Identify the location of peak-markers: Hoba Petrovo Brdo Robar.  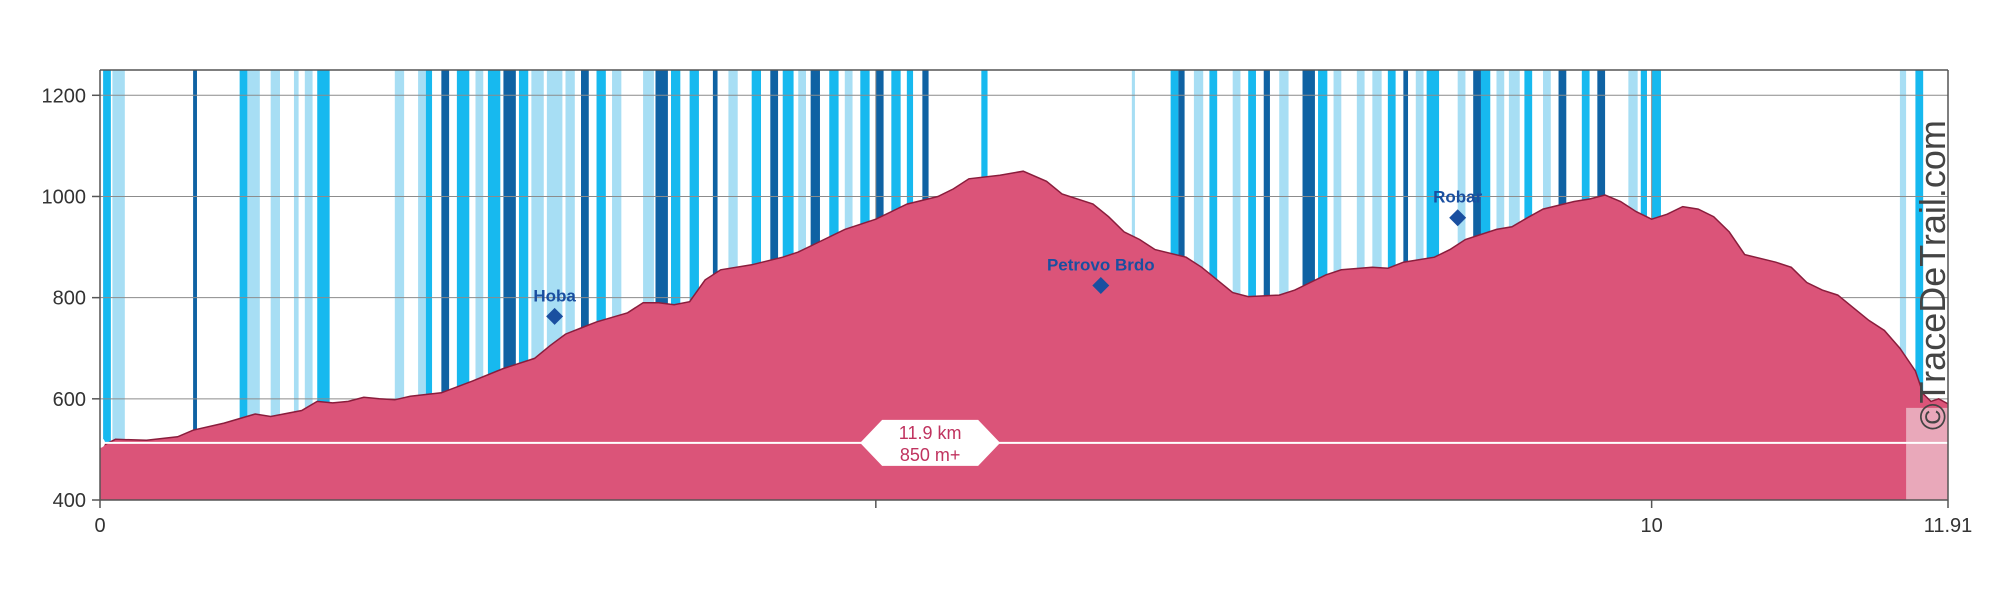
(1008, 256).